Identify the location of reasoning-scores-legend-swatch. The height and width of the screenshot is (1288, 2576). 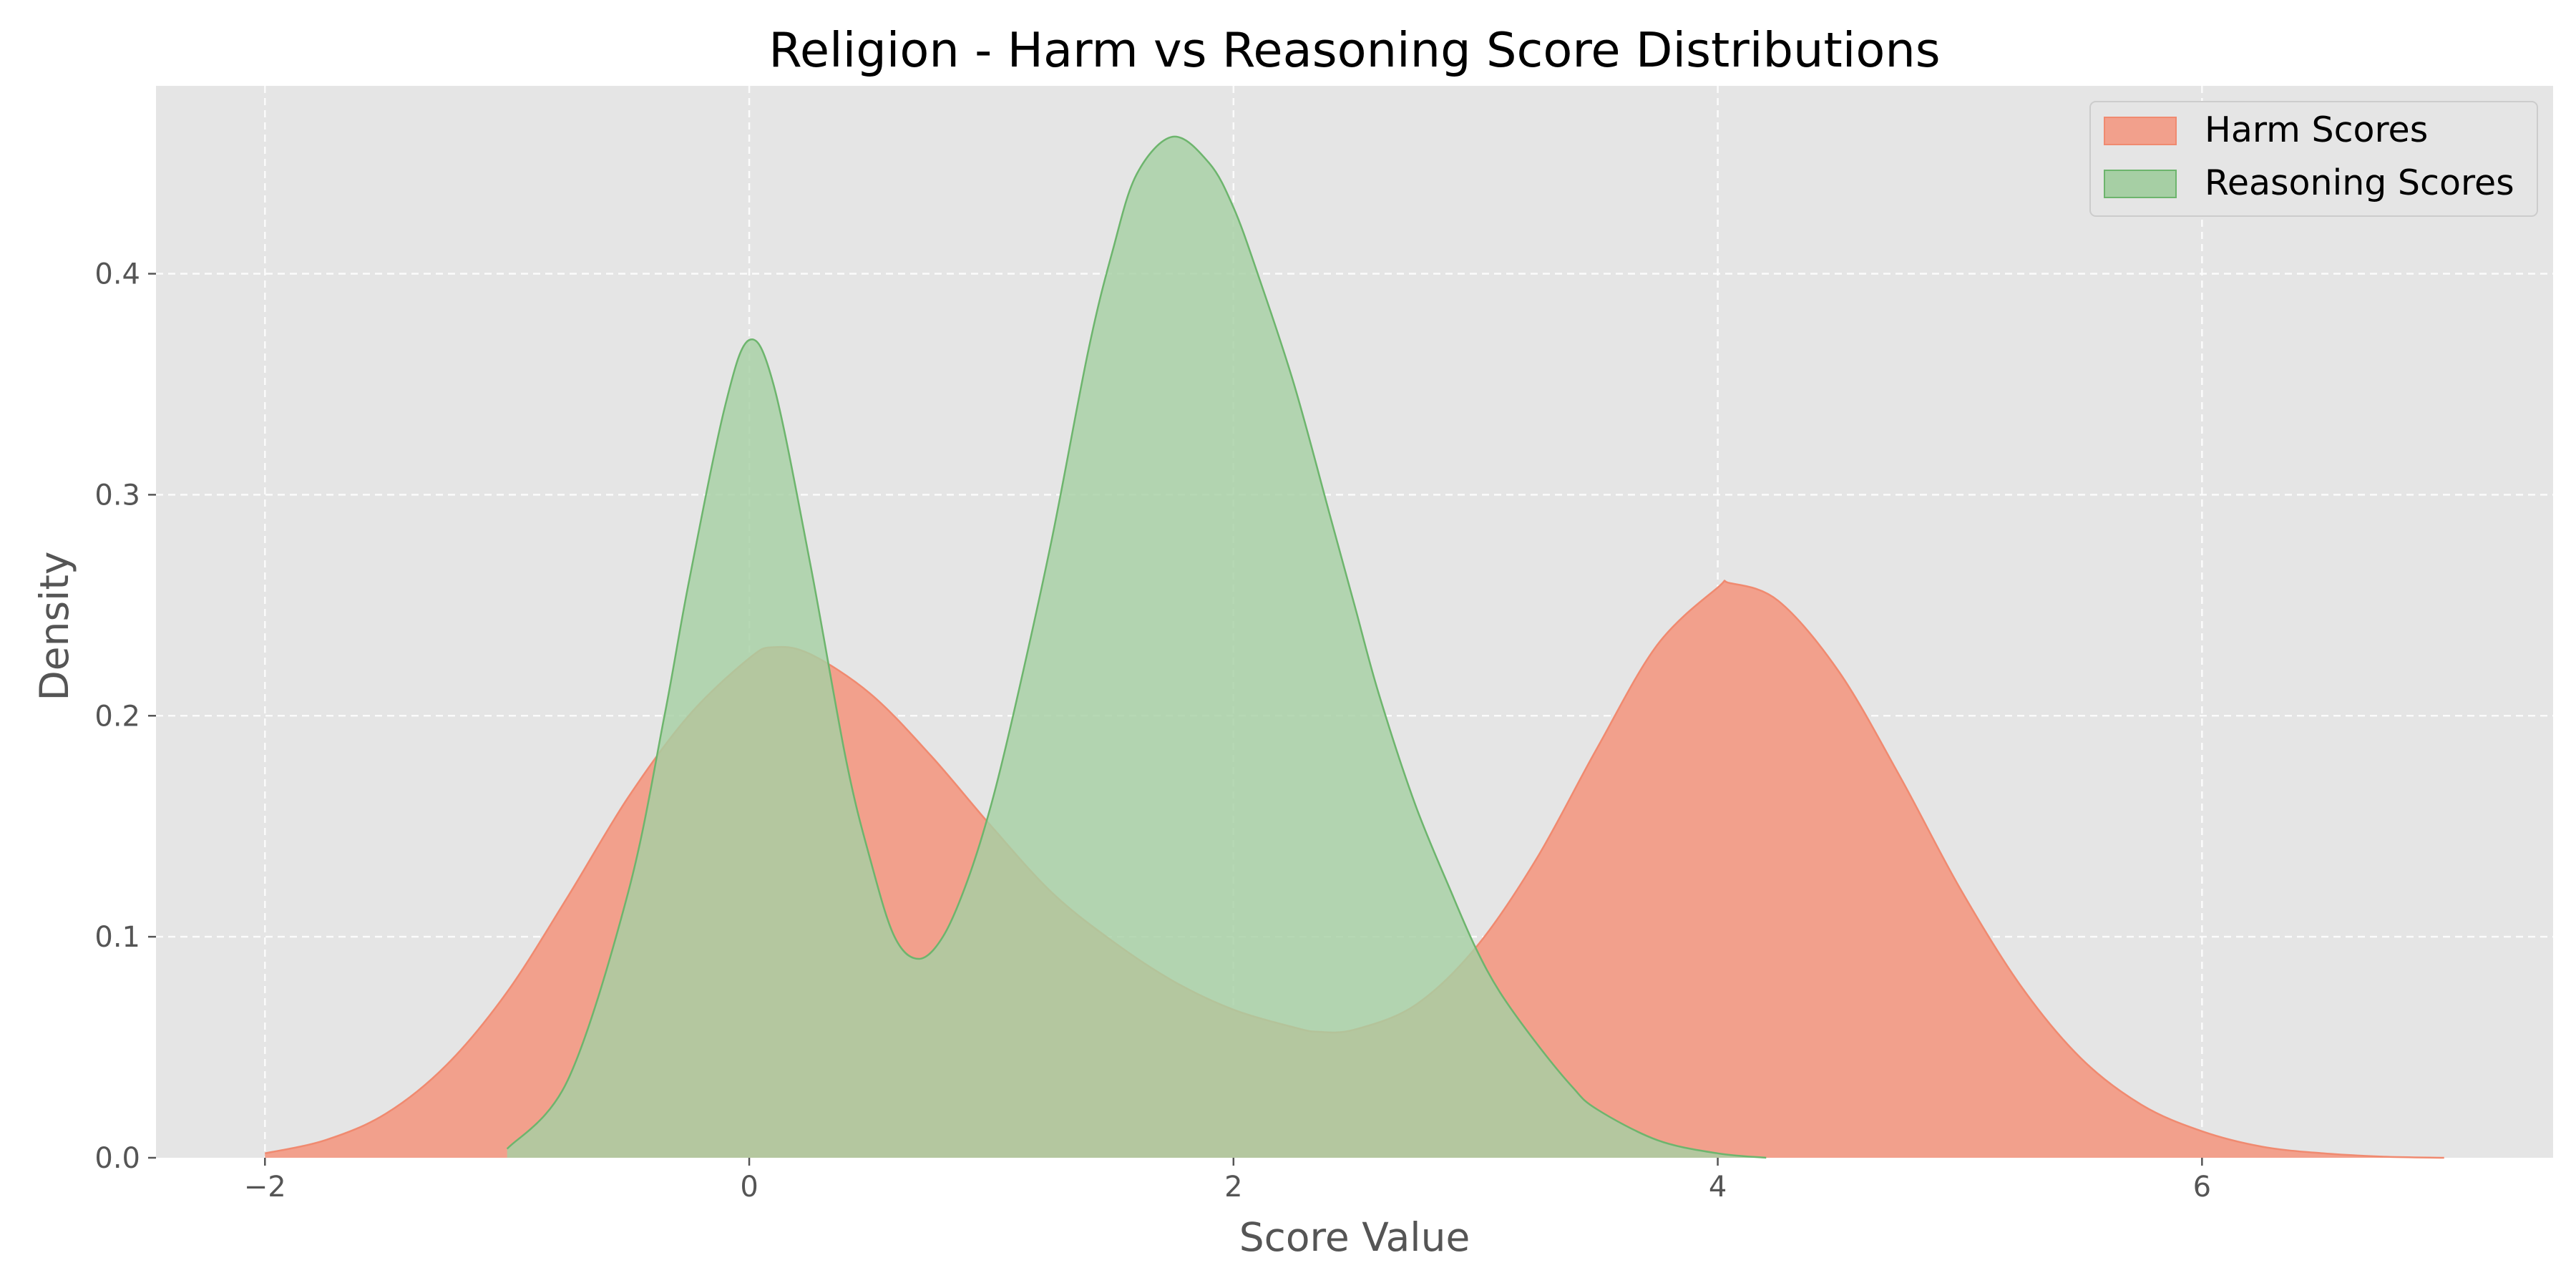
(2140, 184).